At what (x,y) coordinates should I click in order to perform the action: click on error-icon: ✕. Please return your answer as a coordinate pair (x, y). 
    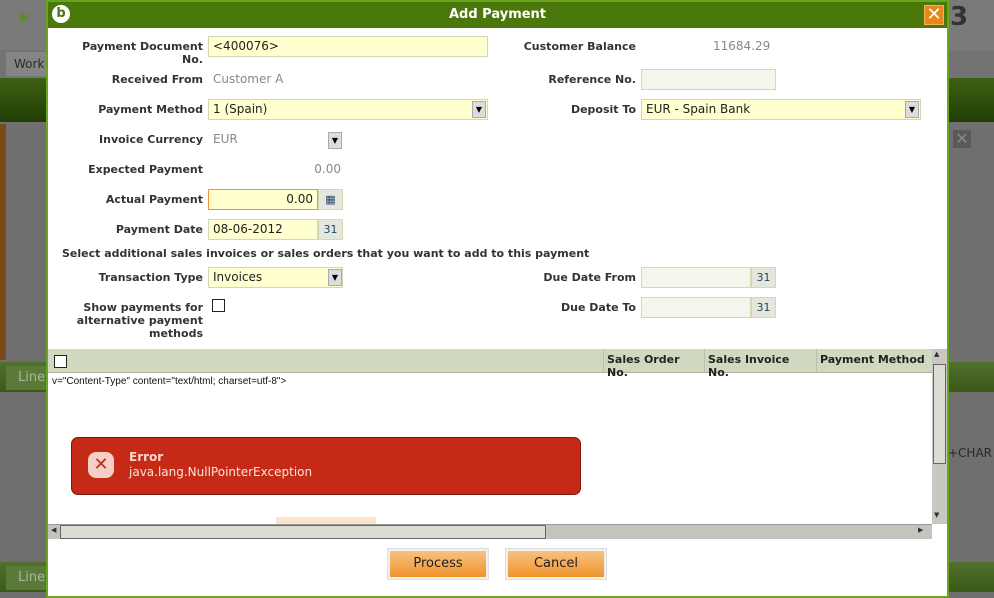
    Looking at the image, I should click on (101, 465).